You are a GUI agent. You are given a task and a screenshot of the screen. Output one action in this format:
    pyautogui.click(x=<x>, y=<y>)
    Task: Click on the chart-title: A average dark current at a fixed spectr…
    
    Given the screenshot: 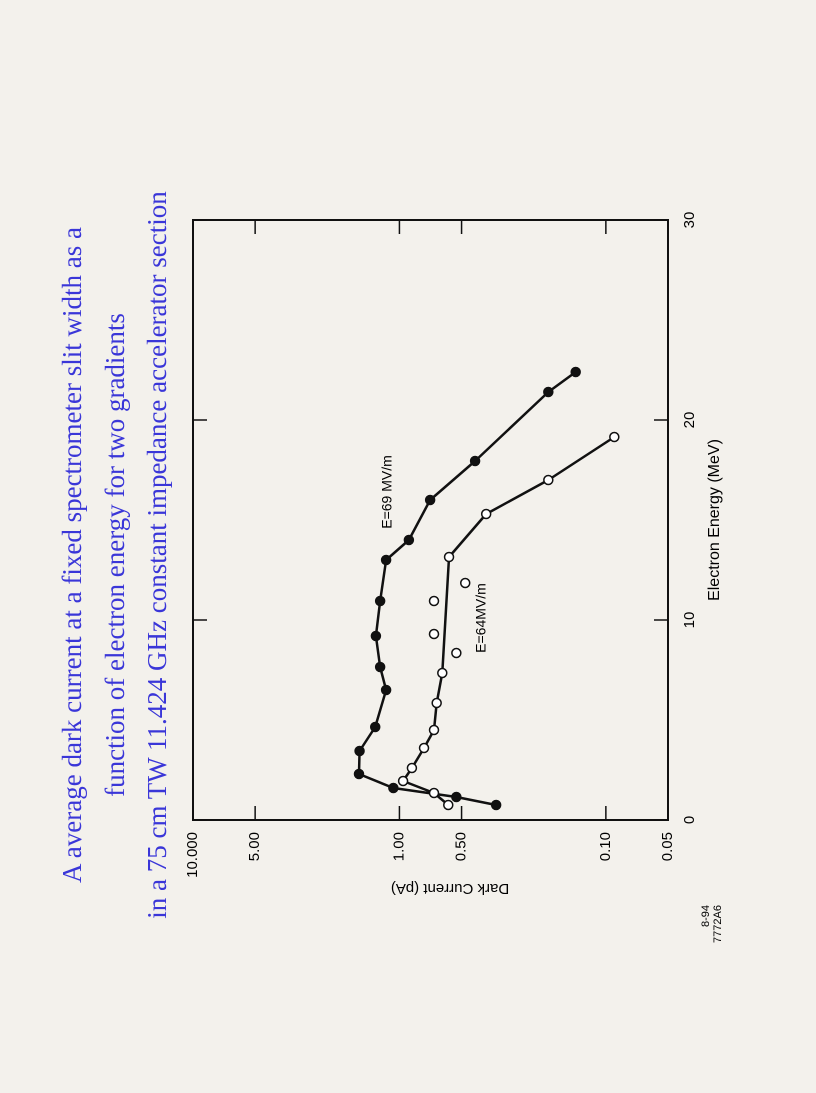 What is the action you would take?
    pyautogui.click(x=72, y=555)
    